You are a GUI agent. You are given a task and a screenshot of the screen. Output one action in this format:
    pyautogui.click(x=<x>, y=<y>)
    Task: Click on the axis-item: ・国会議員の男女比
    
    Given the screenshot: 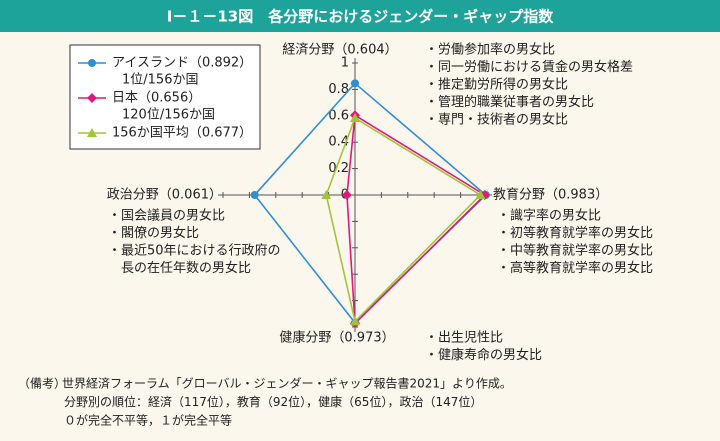 What is the action you would take?
    pyautogui.click(x=166, y=216)
    